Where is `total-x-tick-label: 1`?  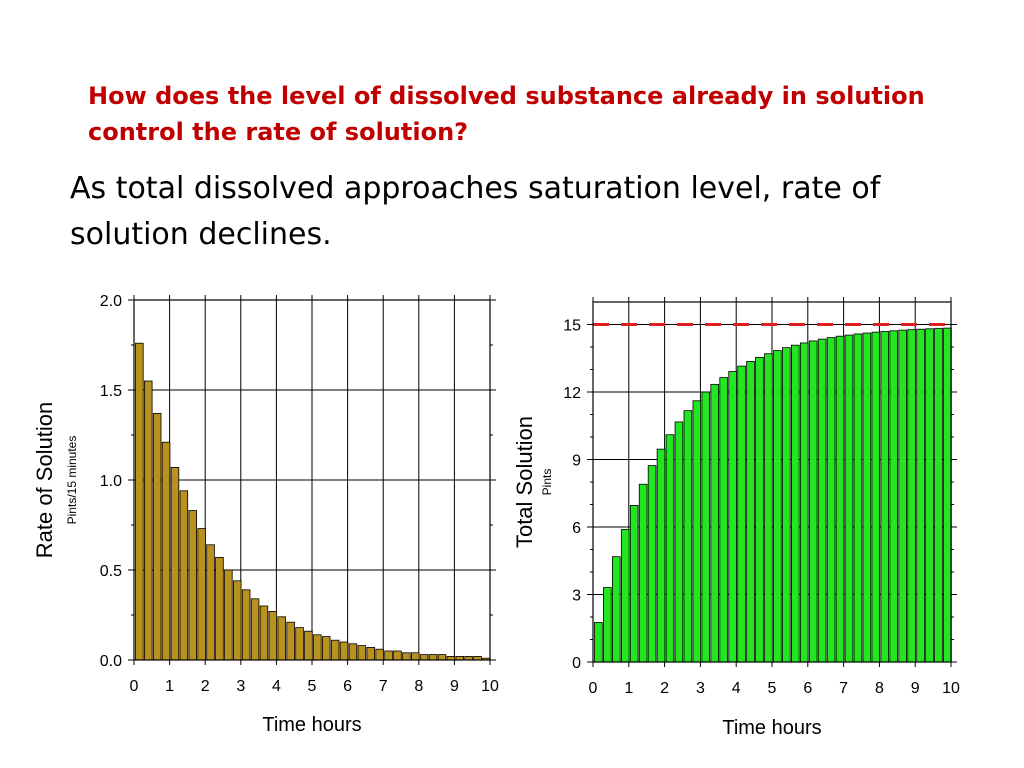
total-x-tick-label: 1 is located at coordinates (628, 688).